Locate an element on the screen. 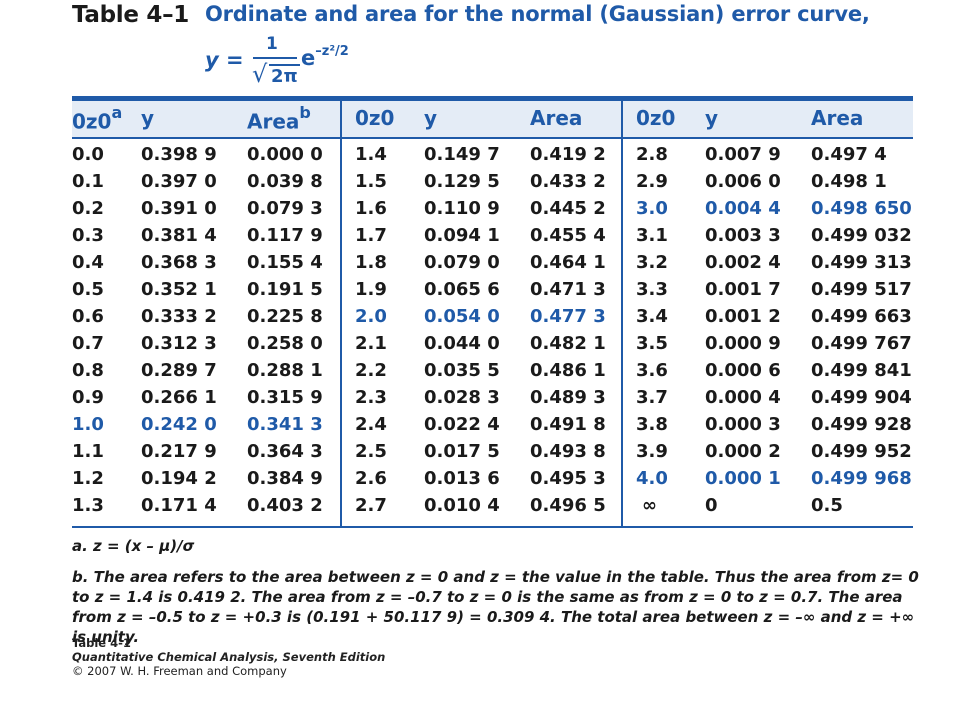 The width and height of the screenshot is (960, 720). cell-z: 0.2 is located at coordinates (88, 208).